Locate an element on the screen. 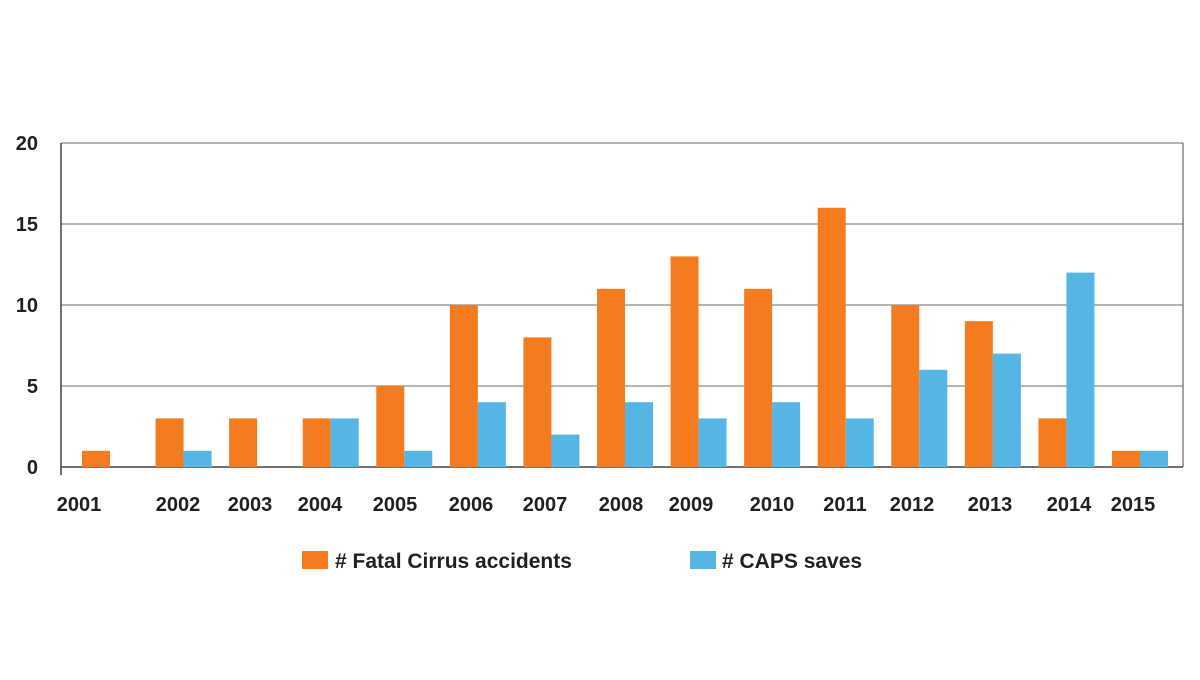  x-tick-label: 2015 is located at coordinates (1133, 505).